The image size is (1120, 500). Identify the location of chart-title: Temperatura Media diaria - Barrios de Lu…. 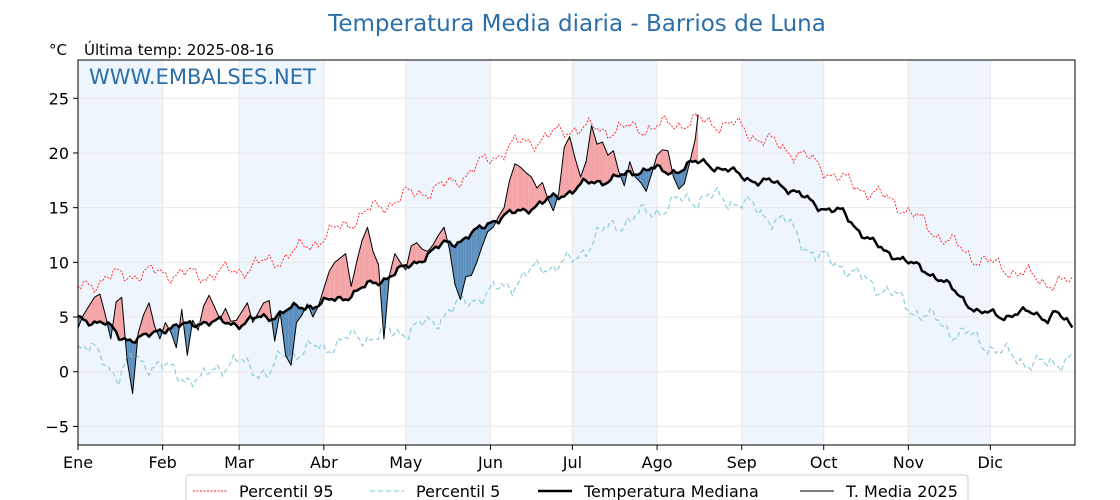
(576, 24).